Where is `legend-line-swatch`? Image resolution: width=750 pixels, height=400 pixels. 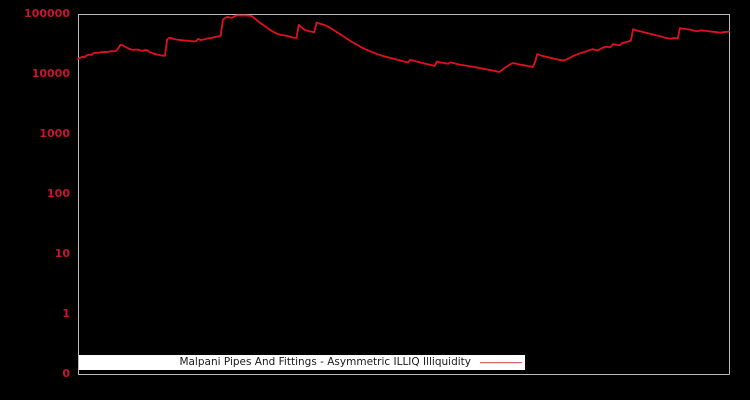
legend-line-swatch is located at coordinates (501, 363).